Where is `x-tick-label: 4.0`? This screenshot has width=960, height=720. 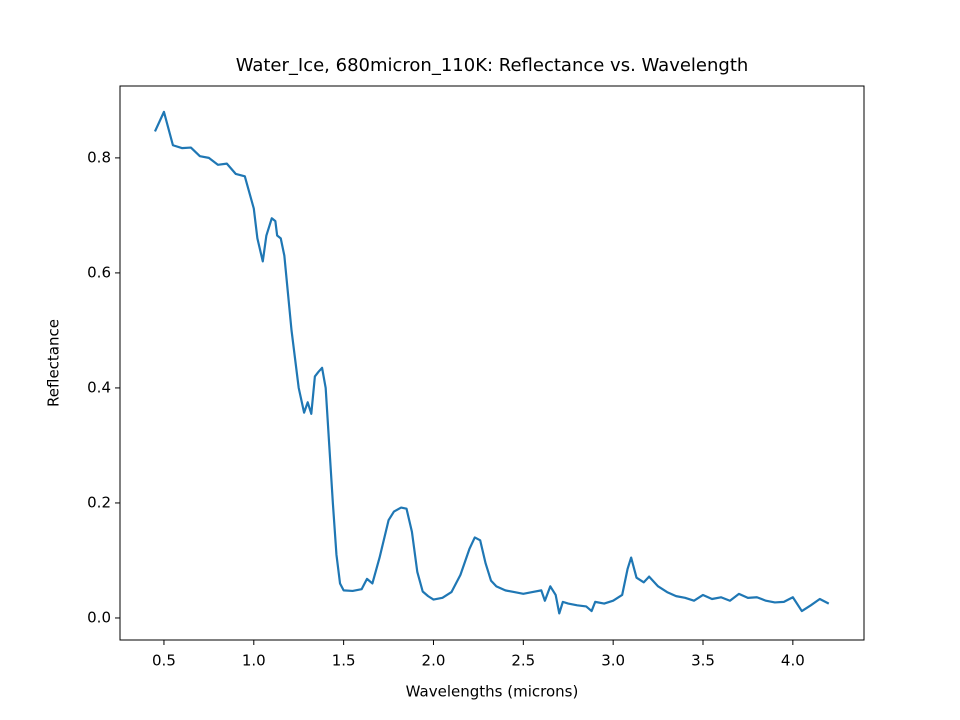
x-tick-label: 4.0 is located at coordinates (793, 661).